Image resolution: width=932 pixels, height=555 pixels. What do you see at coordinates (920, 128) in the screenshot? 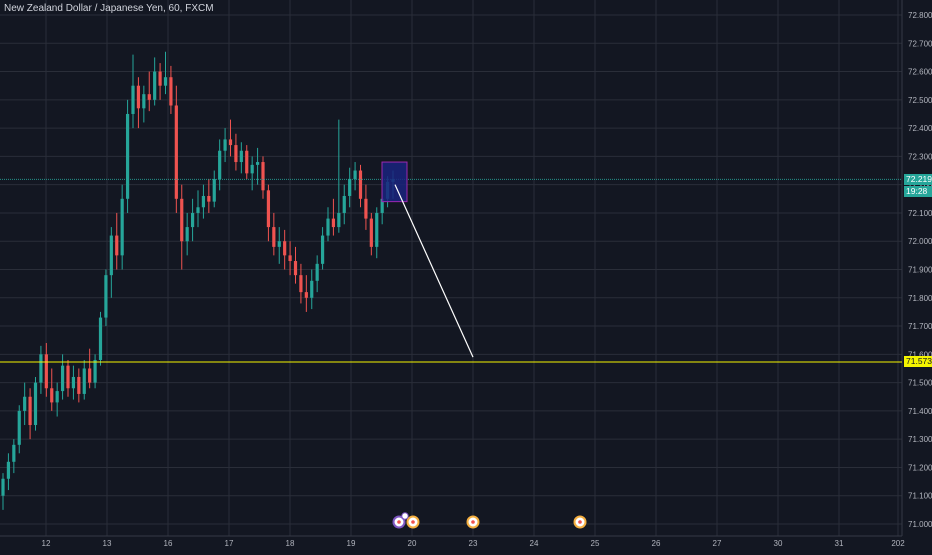
I see `price-axis-label: 72.400` at bounding box center [920, 128].